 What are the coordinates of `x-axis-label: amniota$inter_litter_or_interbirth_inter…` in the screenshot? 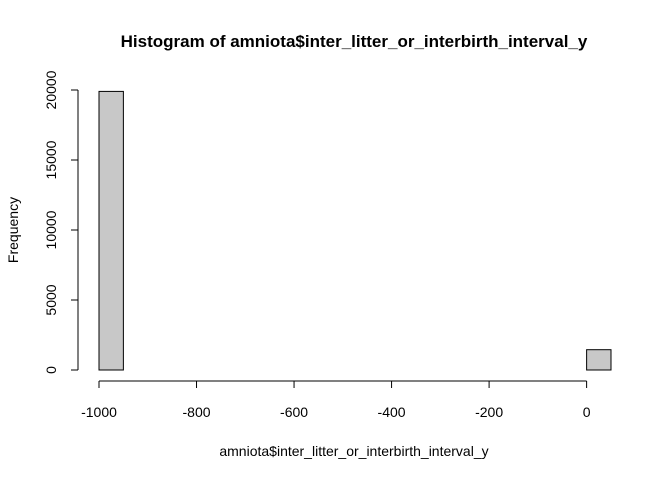 It's located at (353, 451).